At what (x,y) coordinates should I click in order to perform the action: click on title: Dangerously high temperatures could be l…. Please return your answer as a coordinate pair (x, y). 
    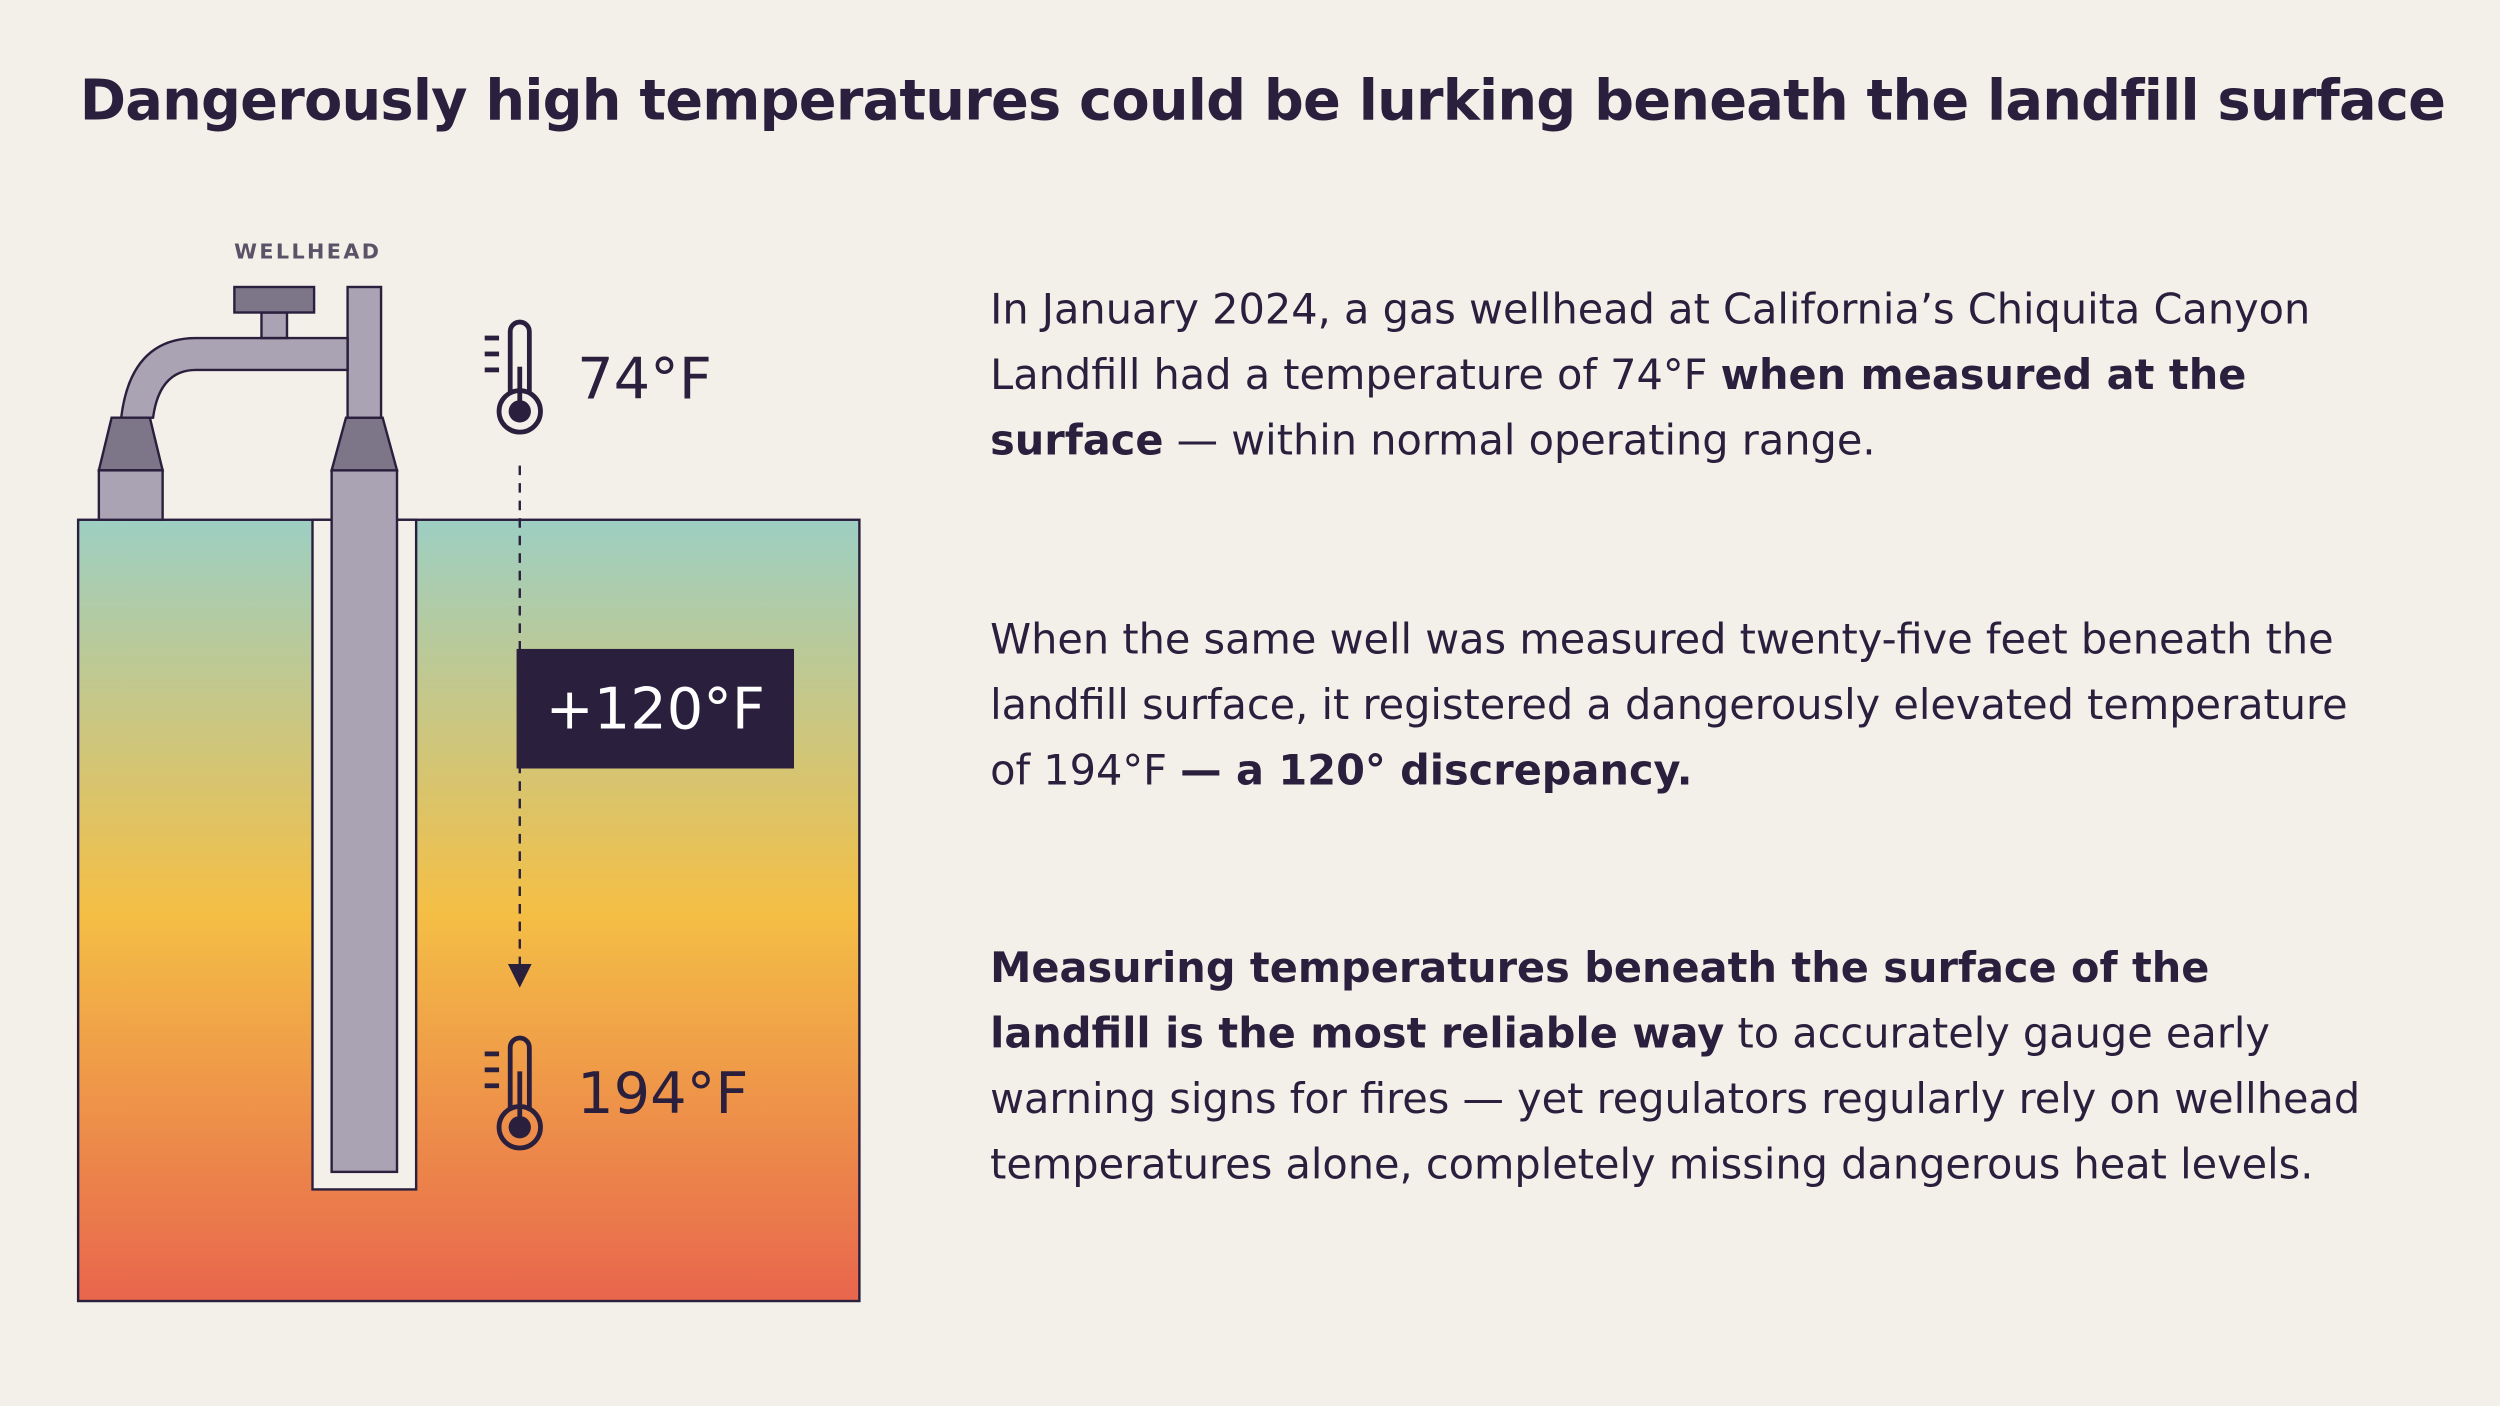
    Looking at the image, I should click on (1262, 102).